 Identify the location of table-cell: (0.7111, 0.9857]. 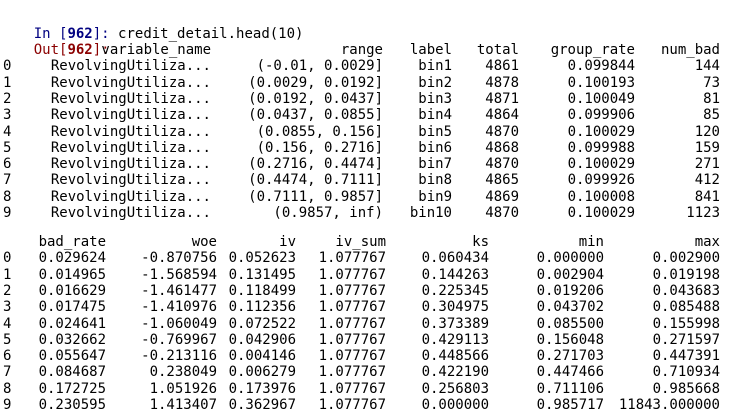
(298, 197).